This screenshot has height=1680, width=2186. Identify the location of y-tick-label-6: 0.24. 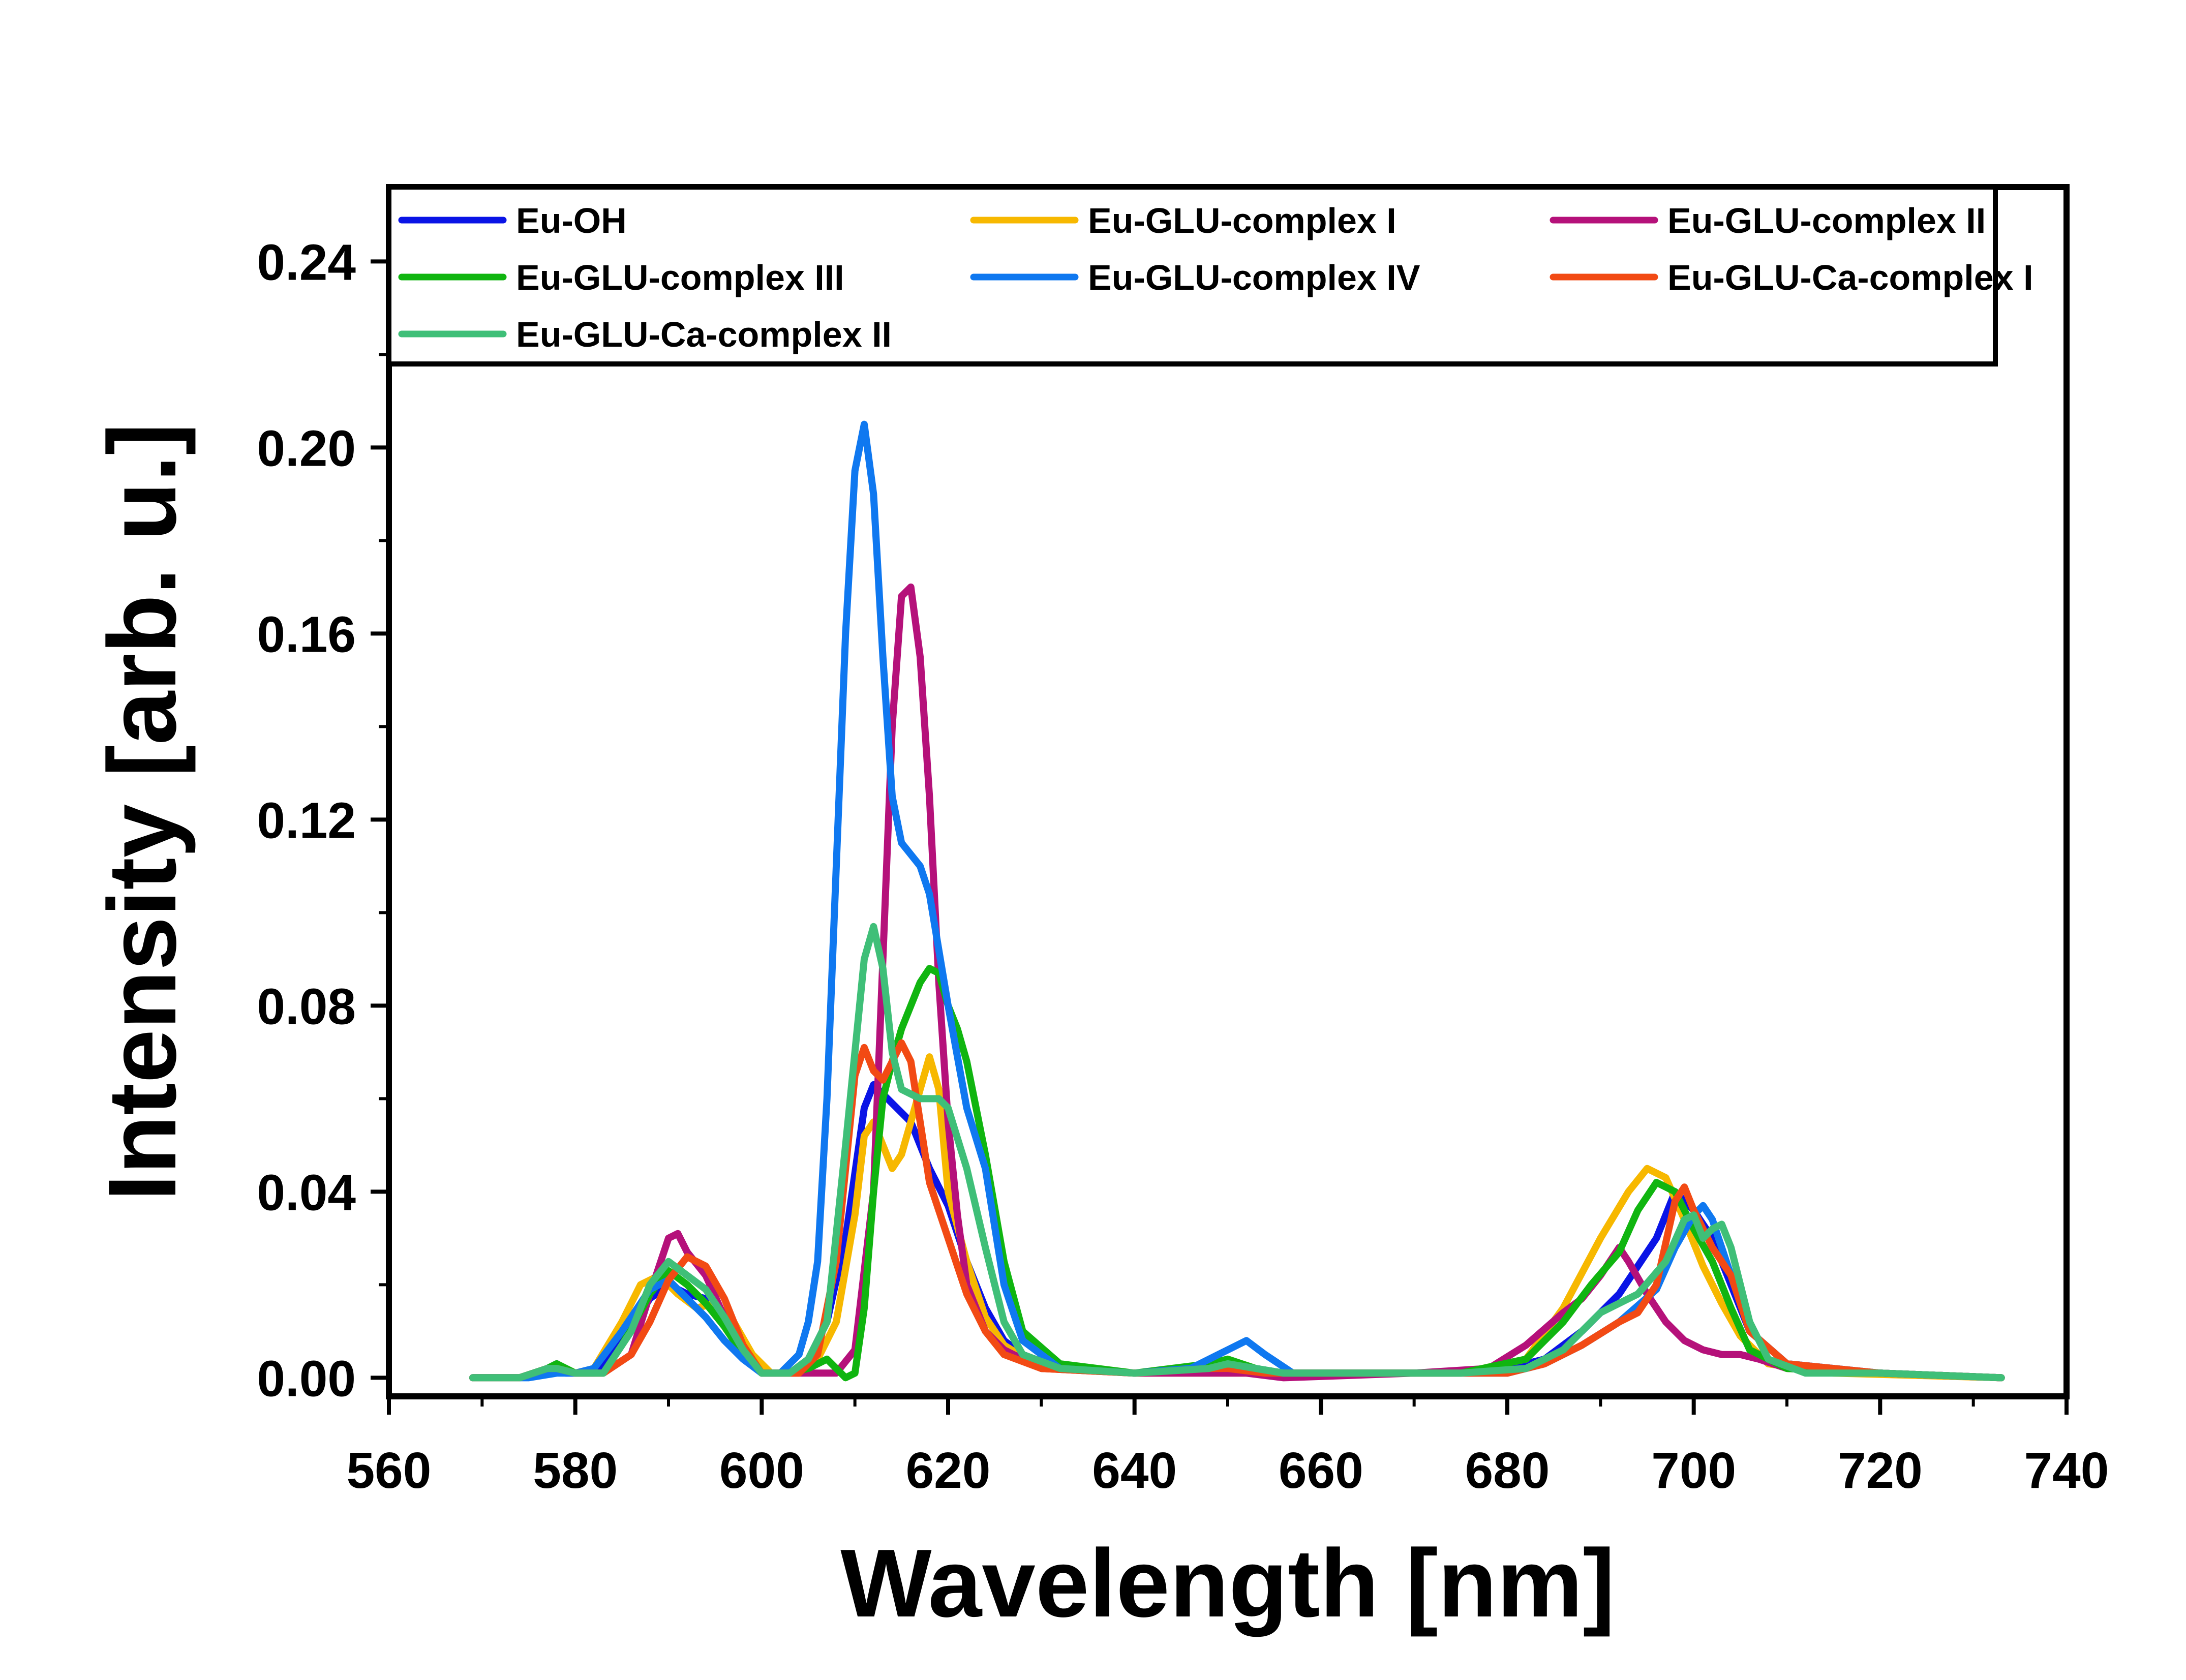
(306, 262).